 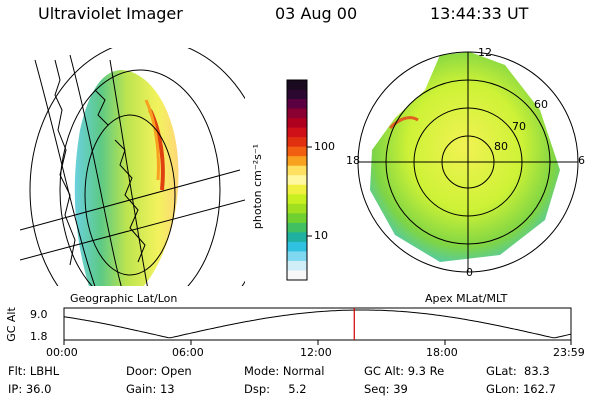 I want to click on mlt-label-6: 6, so click(x=581, y=160).